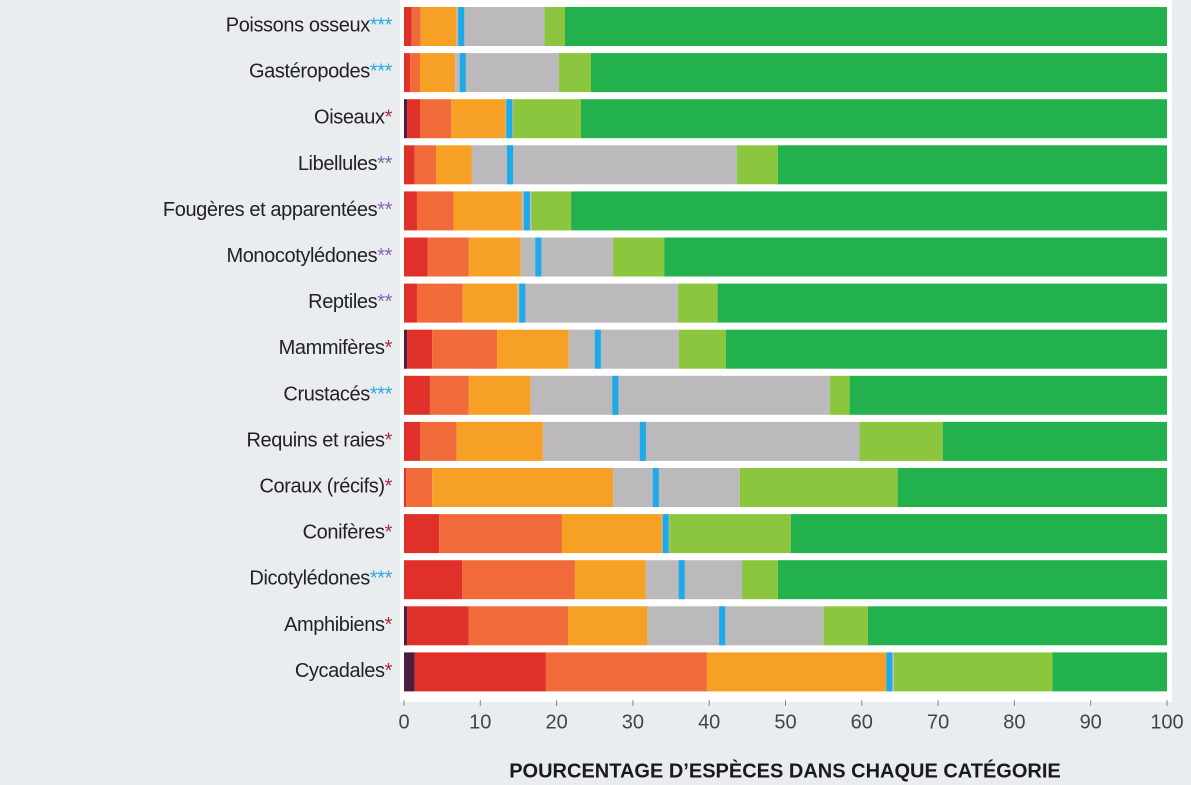 This screenshot has height=785, width=1191. What do you see at coordinates (309, 579) in the screenshot?
I see `category-name: Dicotylédones` at bounding box center [309, 579].